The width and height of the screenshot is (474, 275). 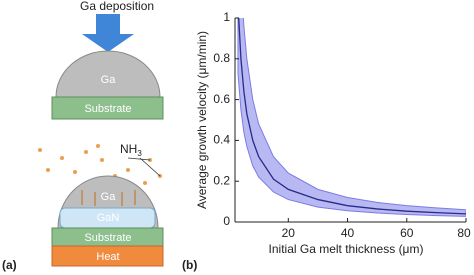 I want to click on y-tick-label: 0.6, so click(x=221, y=99).